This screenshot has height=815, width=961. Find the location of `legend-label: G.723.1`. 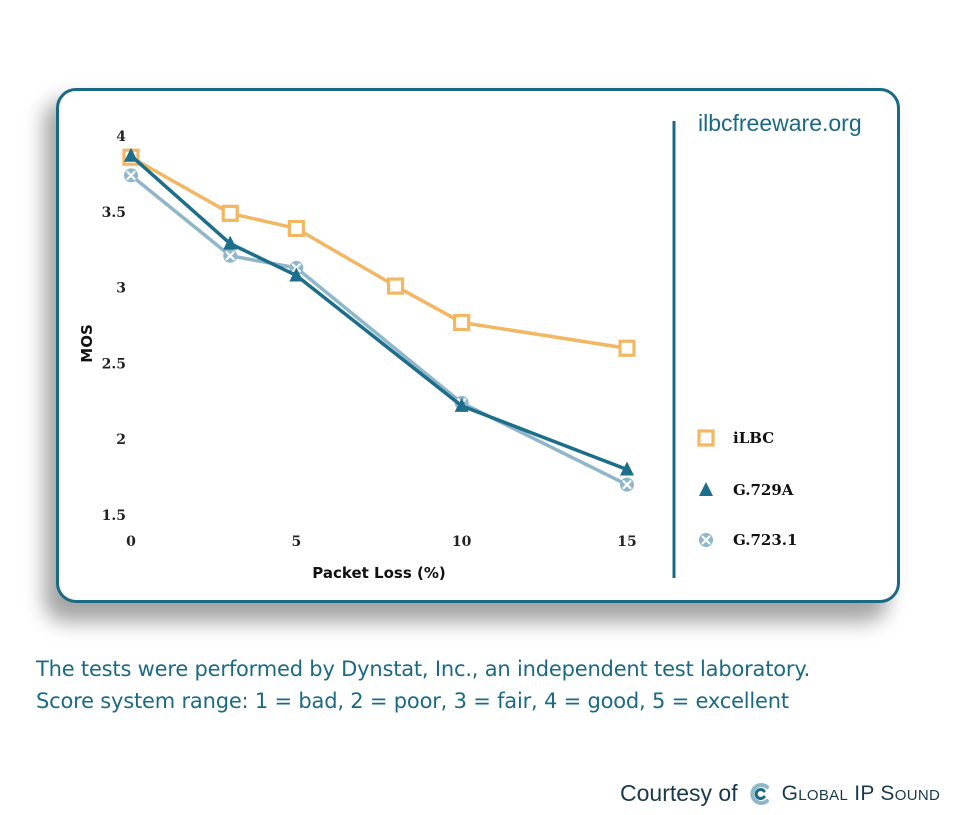

legend-label: G.723.1 is located at coordinates (765, 540).